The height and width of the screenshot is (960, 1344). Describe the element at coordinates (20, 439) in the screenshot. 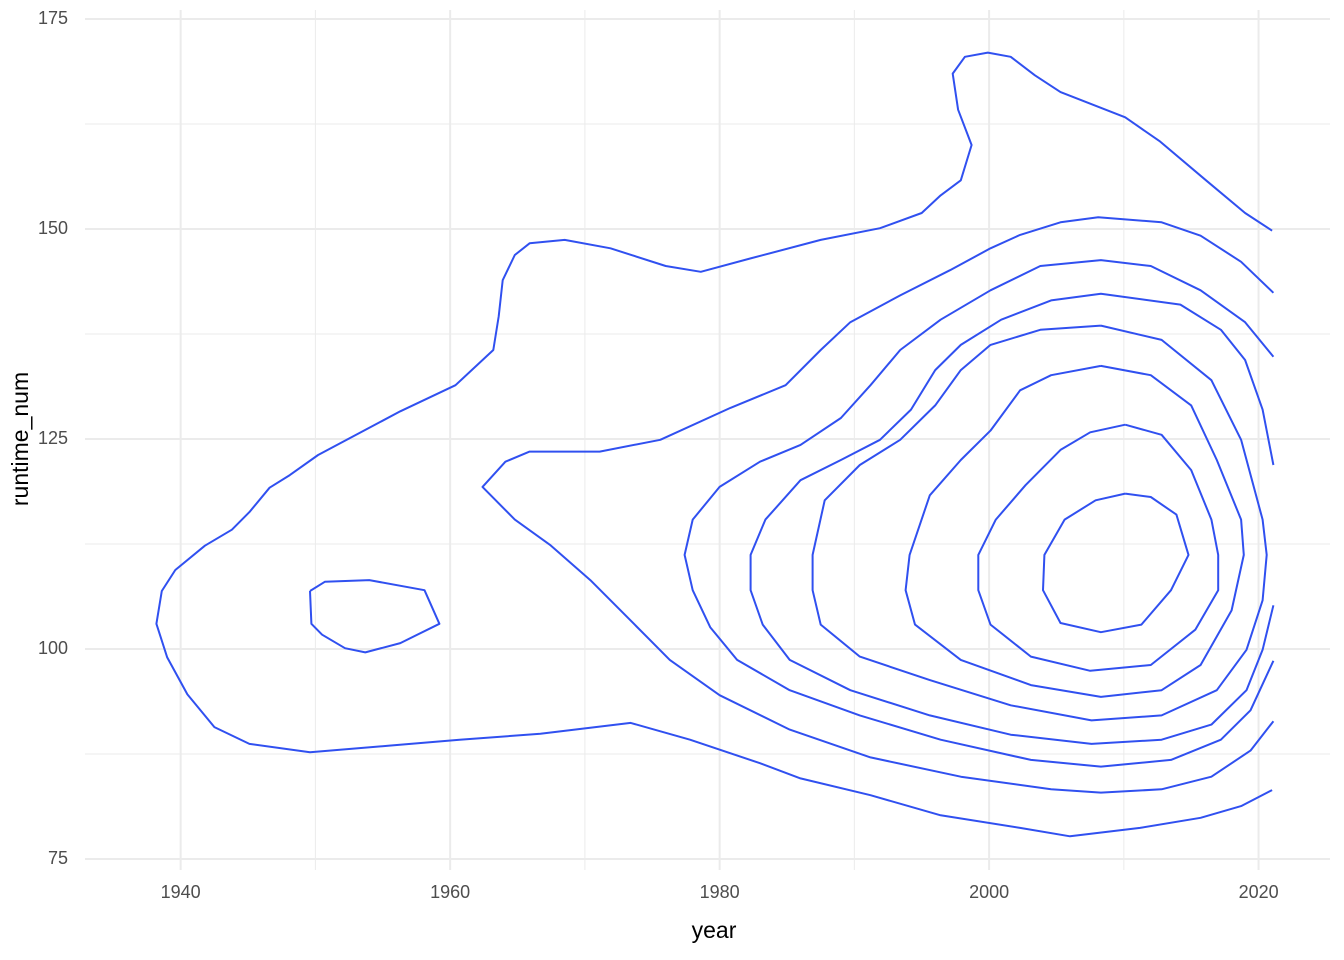

I see `y-axis-title: runtime_num` at that location.